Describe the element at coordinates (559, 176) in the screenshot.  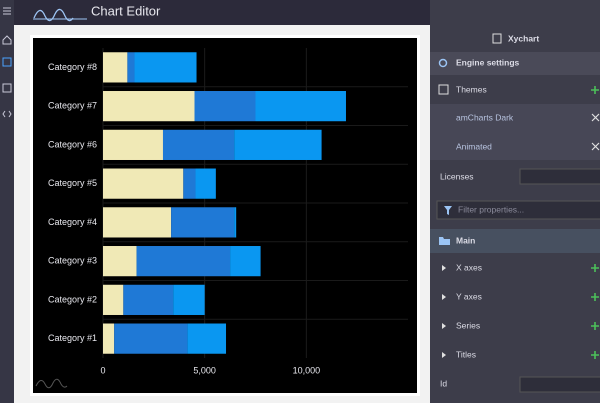
I see `licenses-input` at that location.